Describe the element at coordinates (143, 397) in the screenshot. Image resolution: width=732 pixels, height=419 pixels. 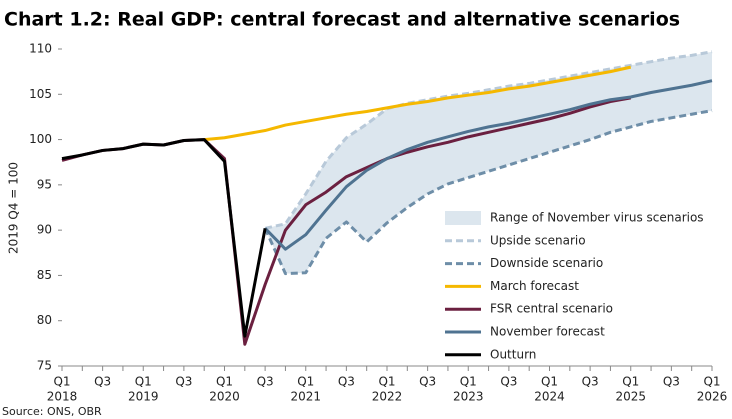
I see `x-tick-year: 2019` at that location.